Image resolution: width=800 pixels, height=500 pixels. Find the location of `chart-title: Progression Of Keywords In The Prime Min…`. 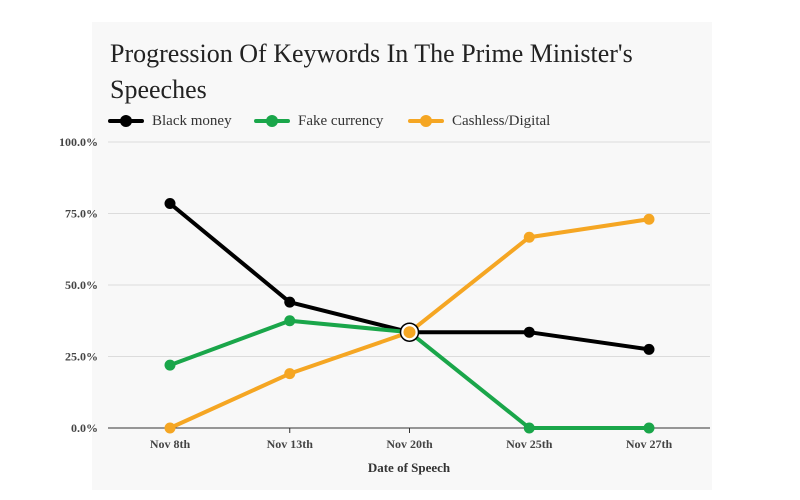

chart-title: Progression Of Keywords In The Prime Min… is located at coordinates (371, 71).